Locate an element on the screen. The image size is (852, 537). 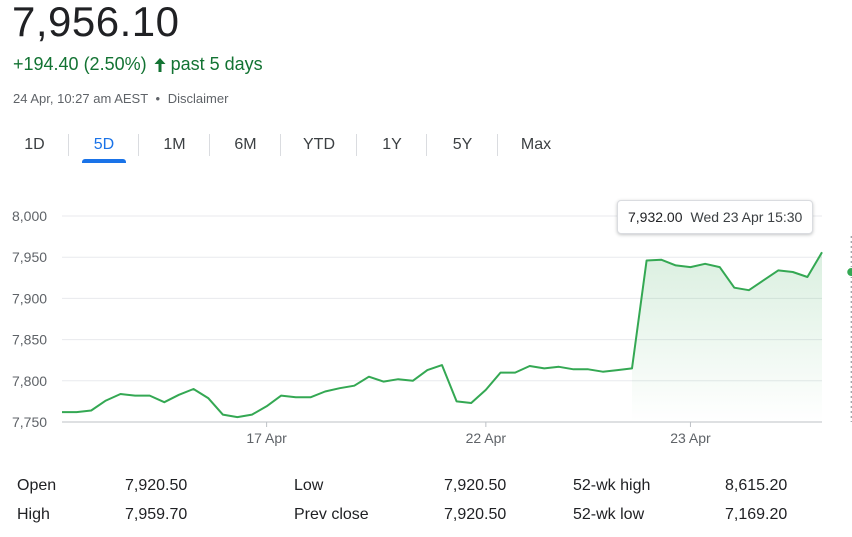
x-tick-label: 23 Apr is located at coordinates (690, 438).